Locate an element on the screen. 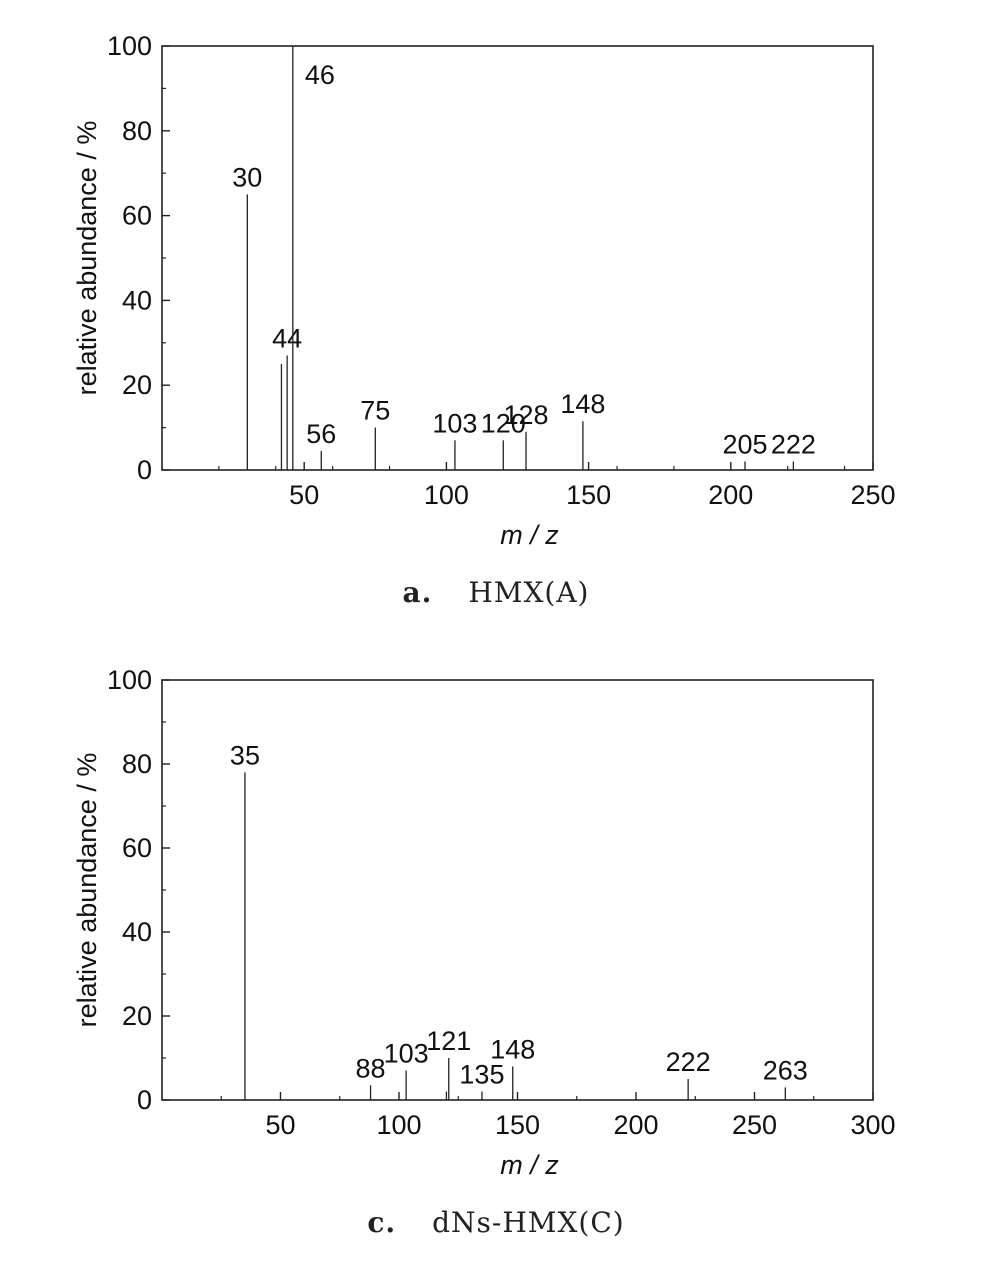 Image resolution: width=992 pixels, height=1261 pixels. peak-label: 128 is located at coordinates (526, 415).